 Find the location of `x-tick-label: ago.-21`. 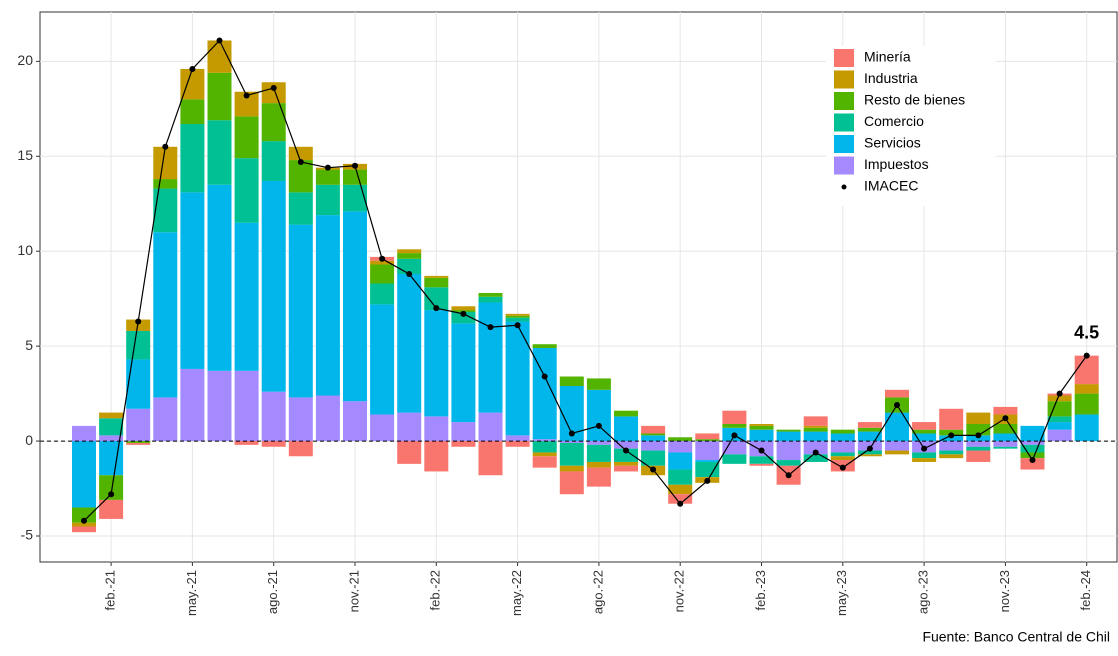

x-tick-label: ago.-21 is located at coordinates (272, 592).